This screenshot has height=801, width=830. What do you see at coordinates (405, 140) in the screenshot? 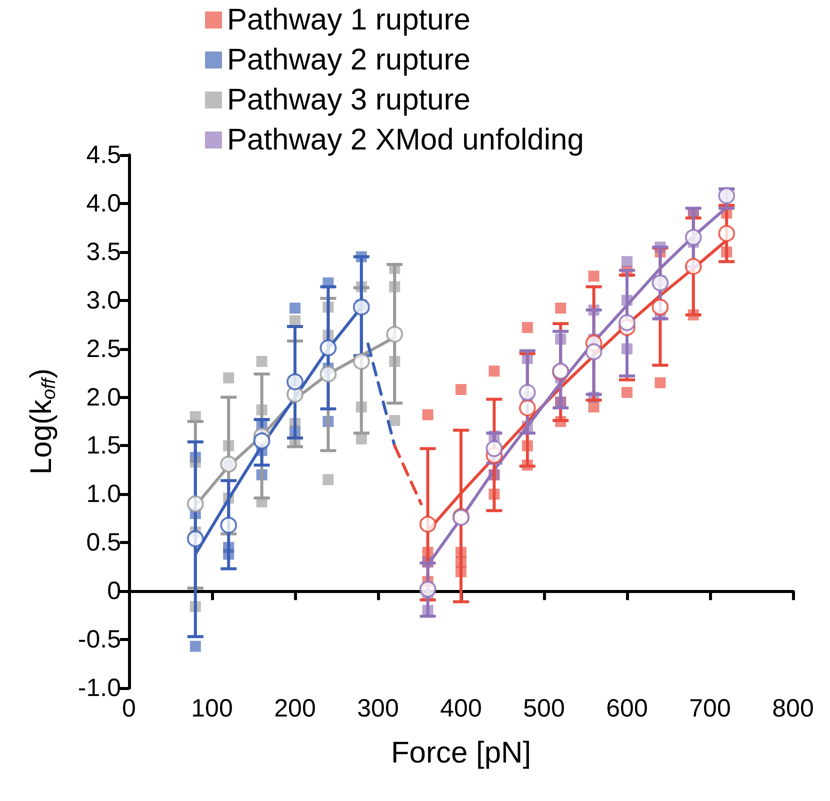
I see `legend-label: Pathway 2 XMod unfolding` at bounding box center [405, 140].